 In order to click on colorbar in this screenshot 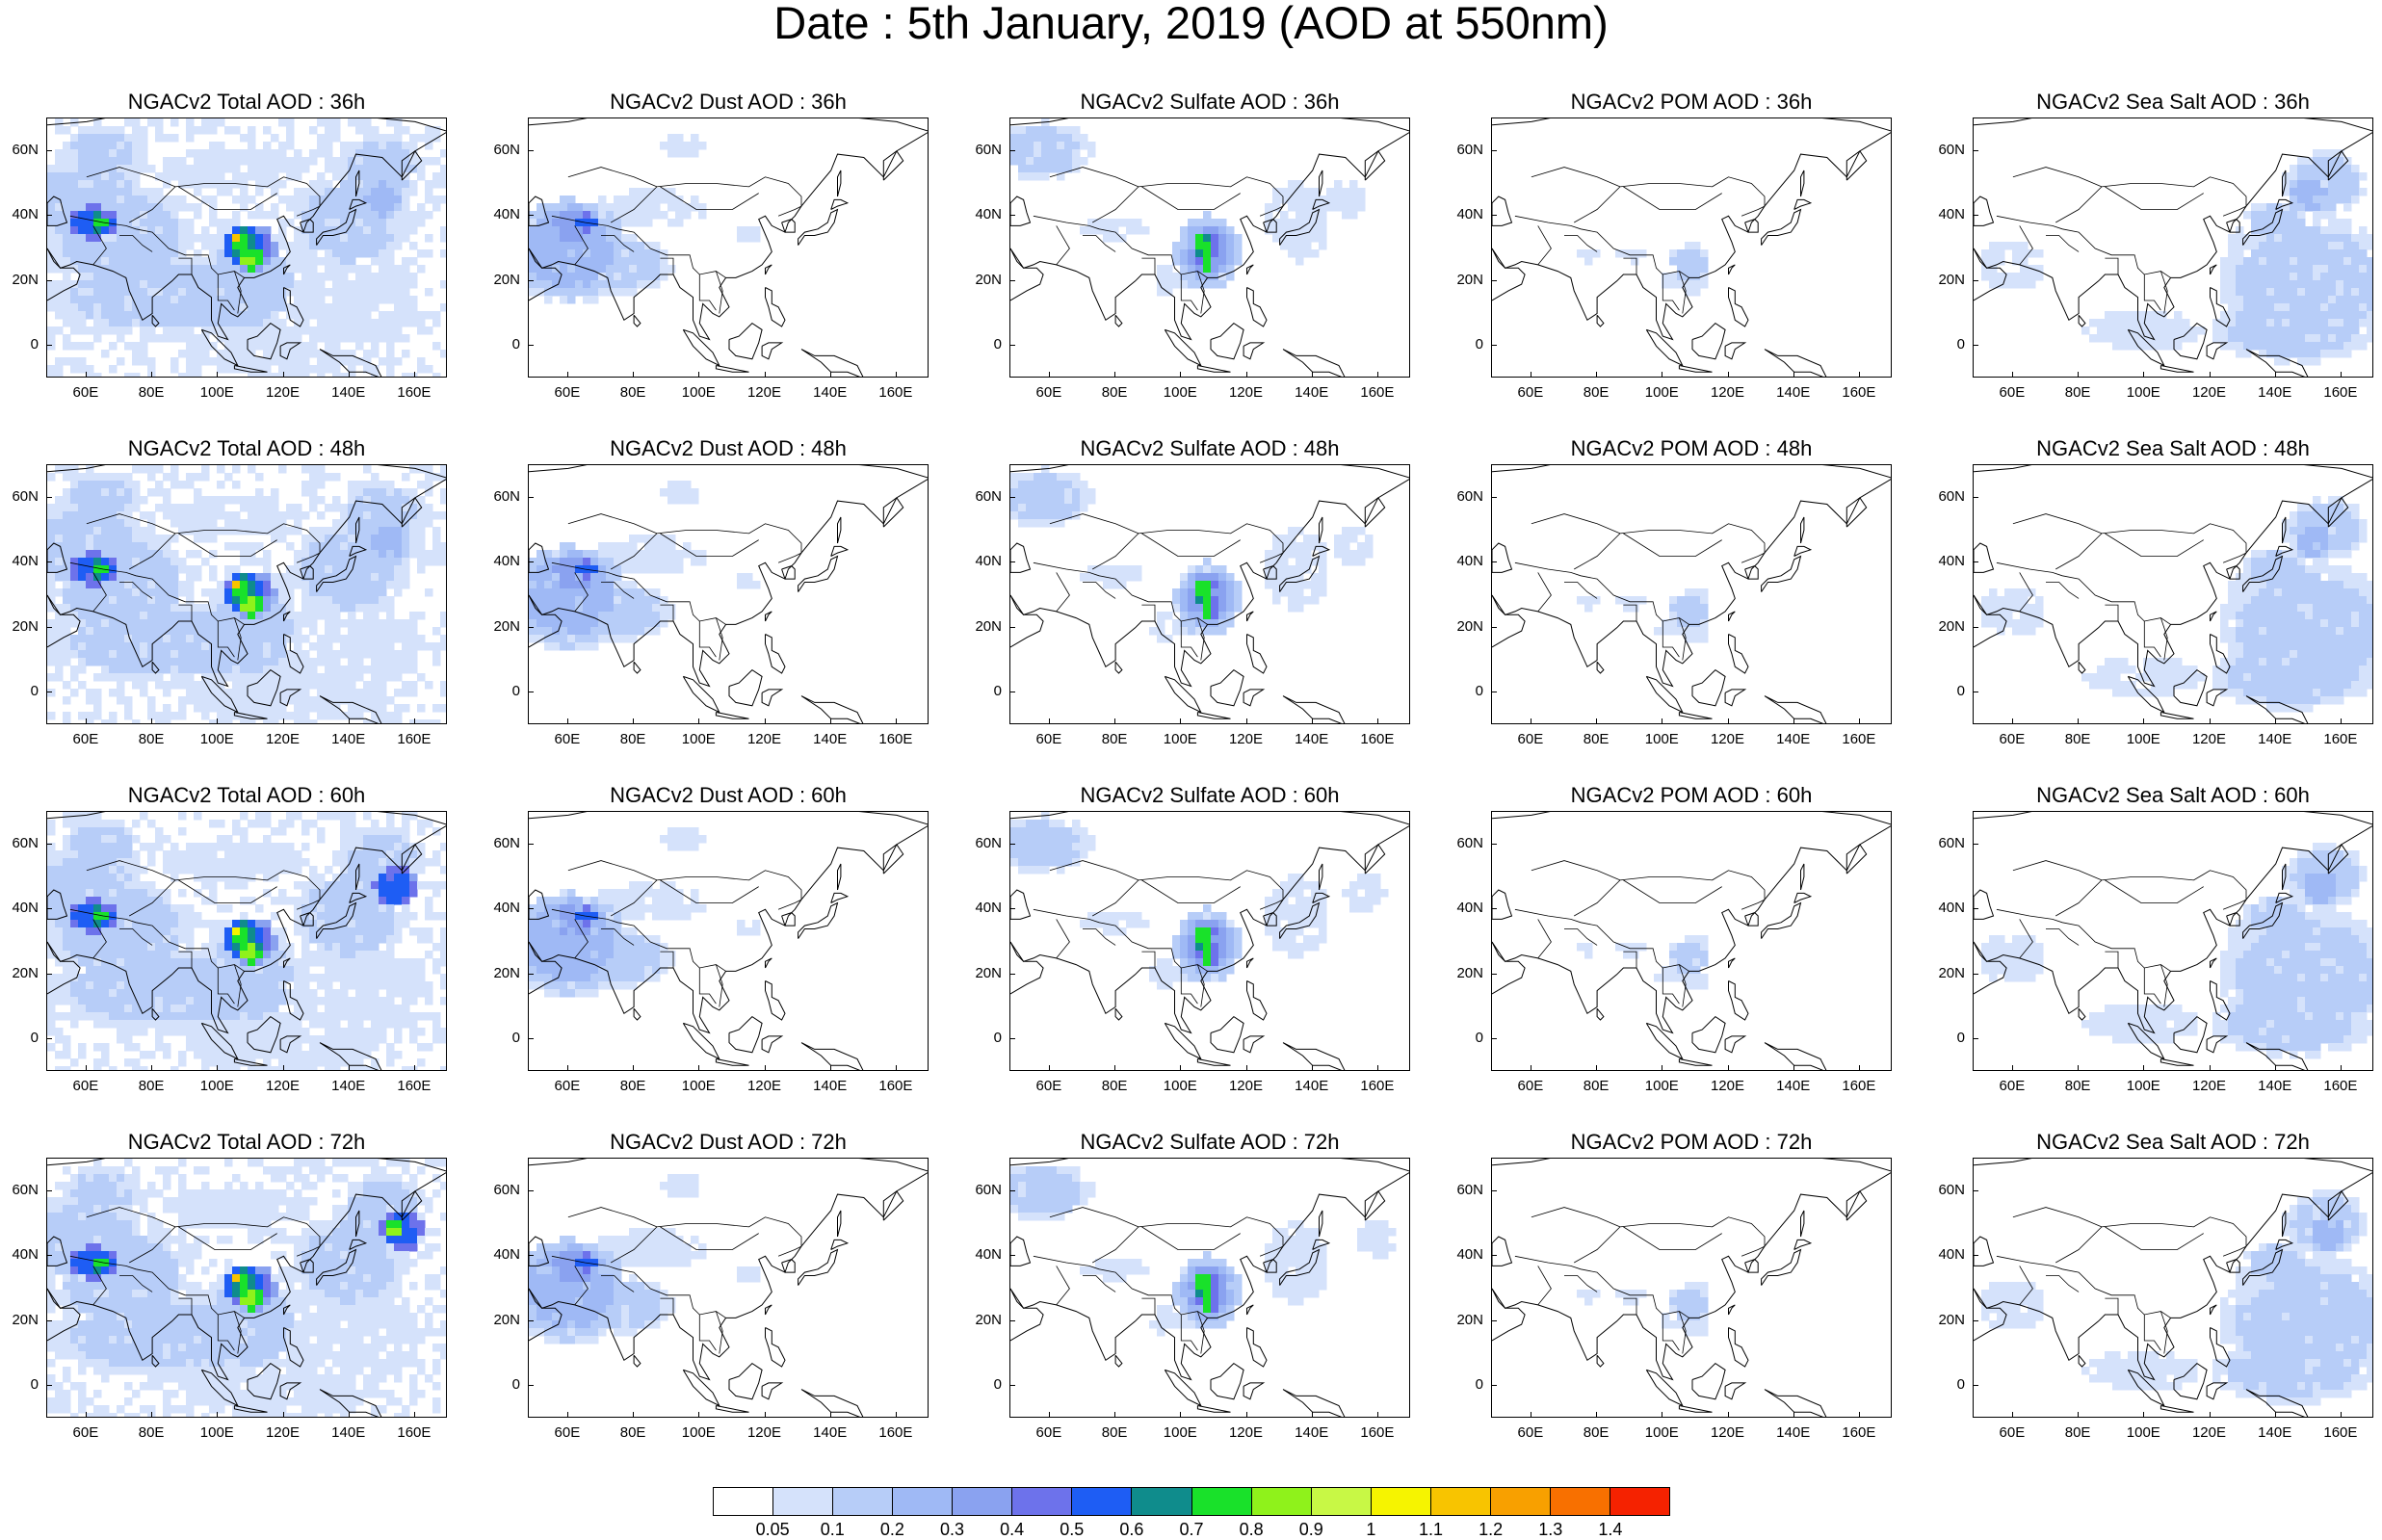, I will do `click(1191, 1501)`.